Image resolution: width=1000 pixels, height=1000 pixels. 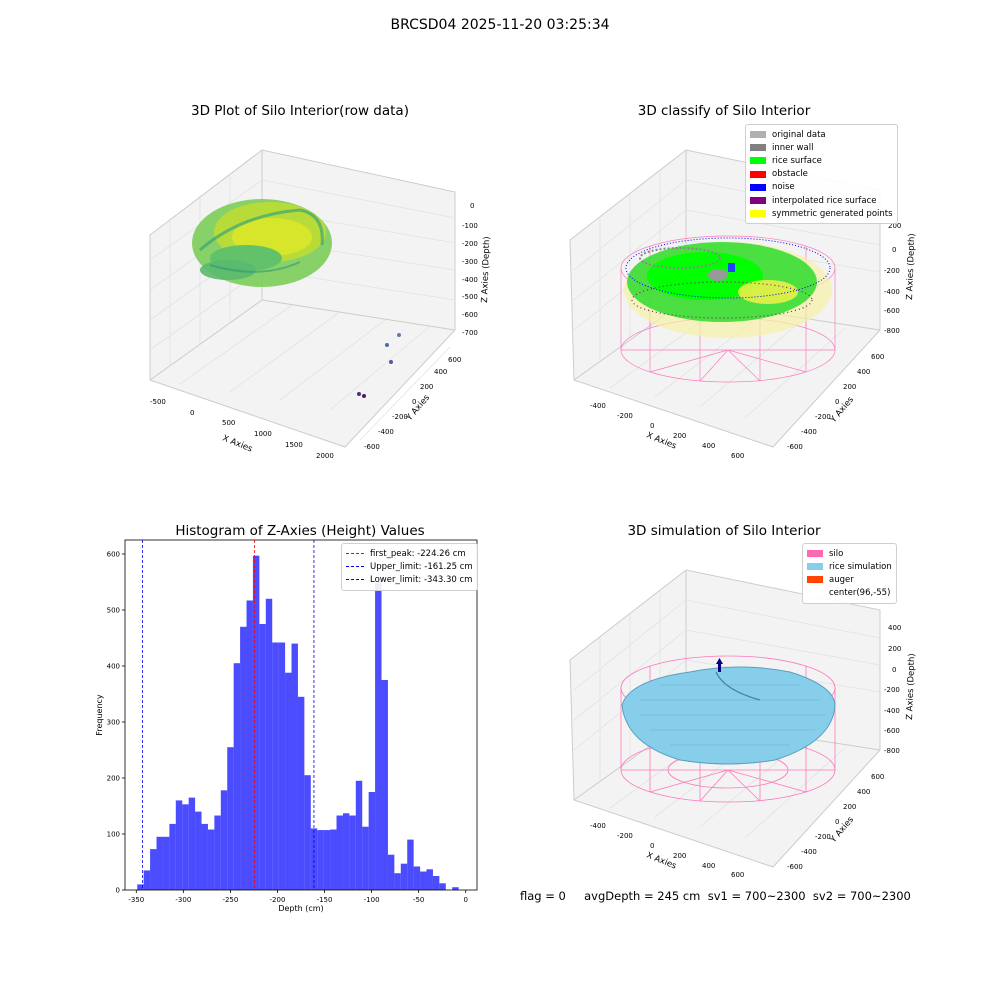 What do you see at coordinates (821, 147) in the screenshot?
I see `legend-item-inner-wall: inner wall` at bounding box center [821, 147].